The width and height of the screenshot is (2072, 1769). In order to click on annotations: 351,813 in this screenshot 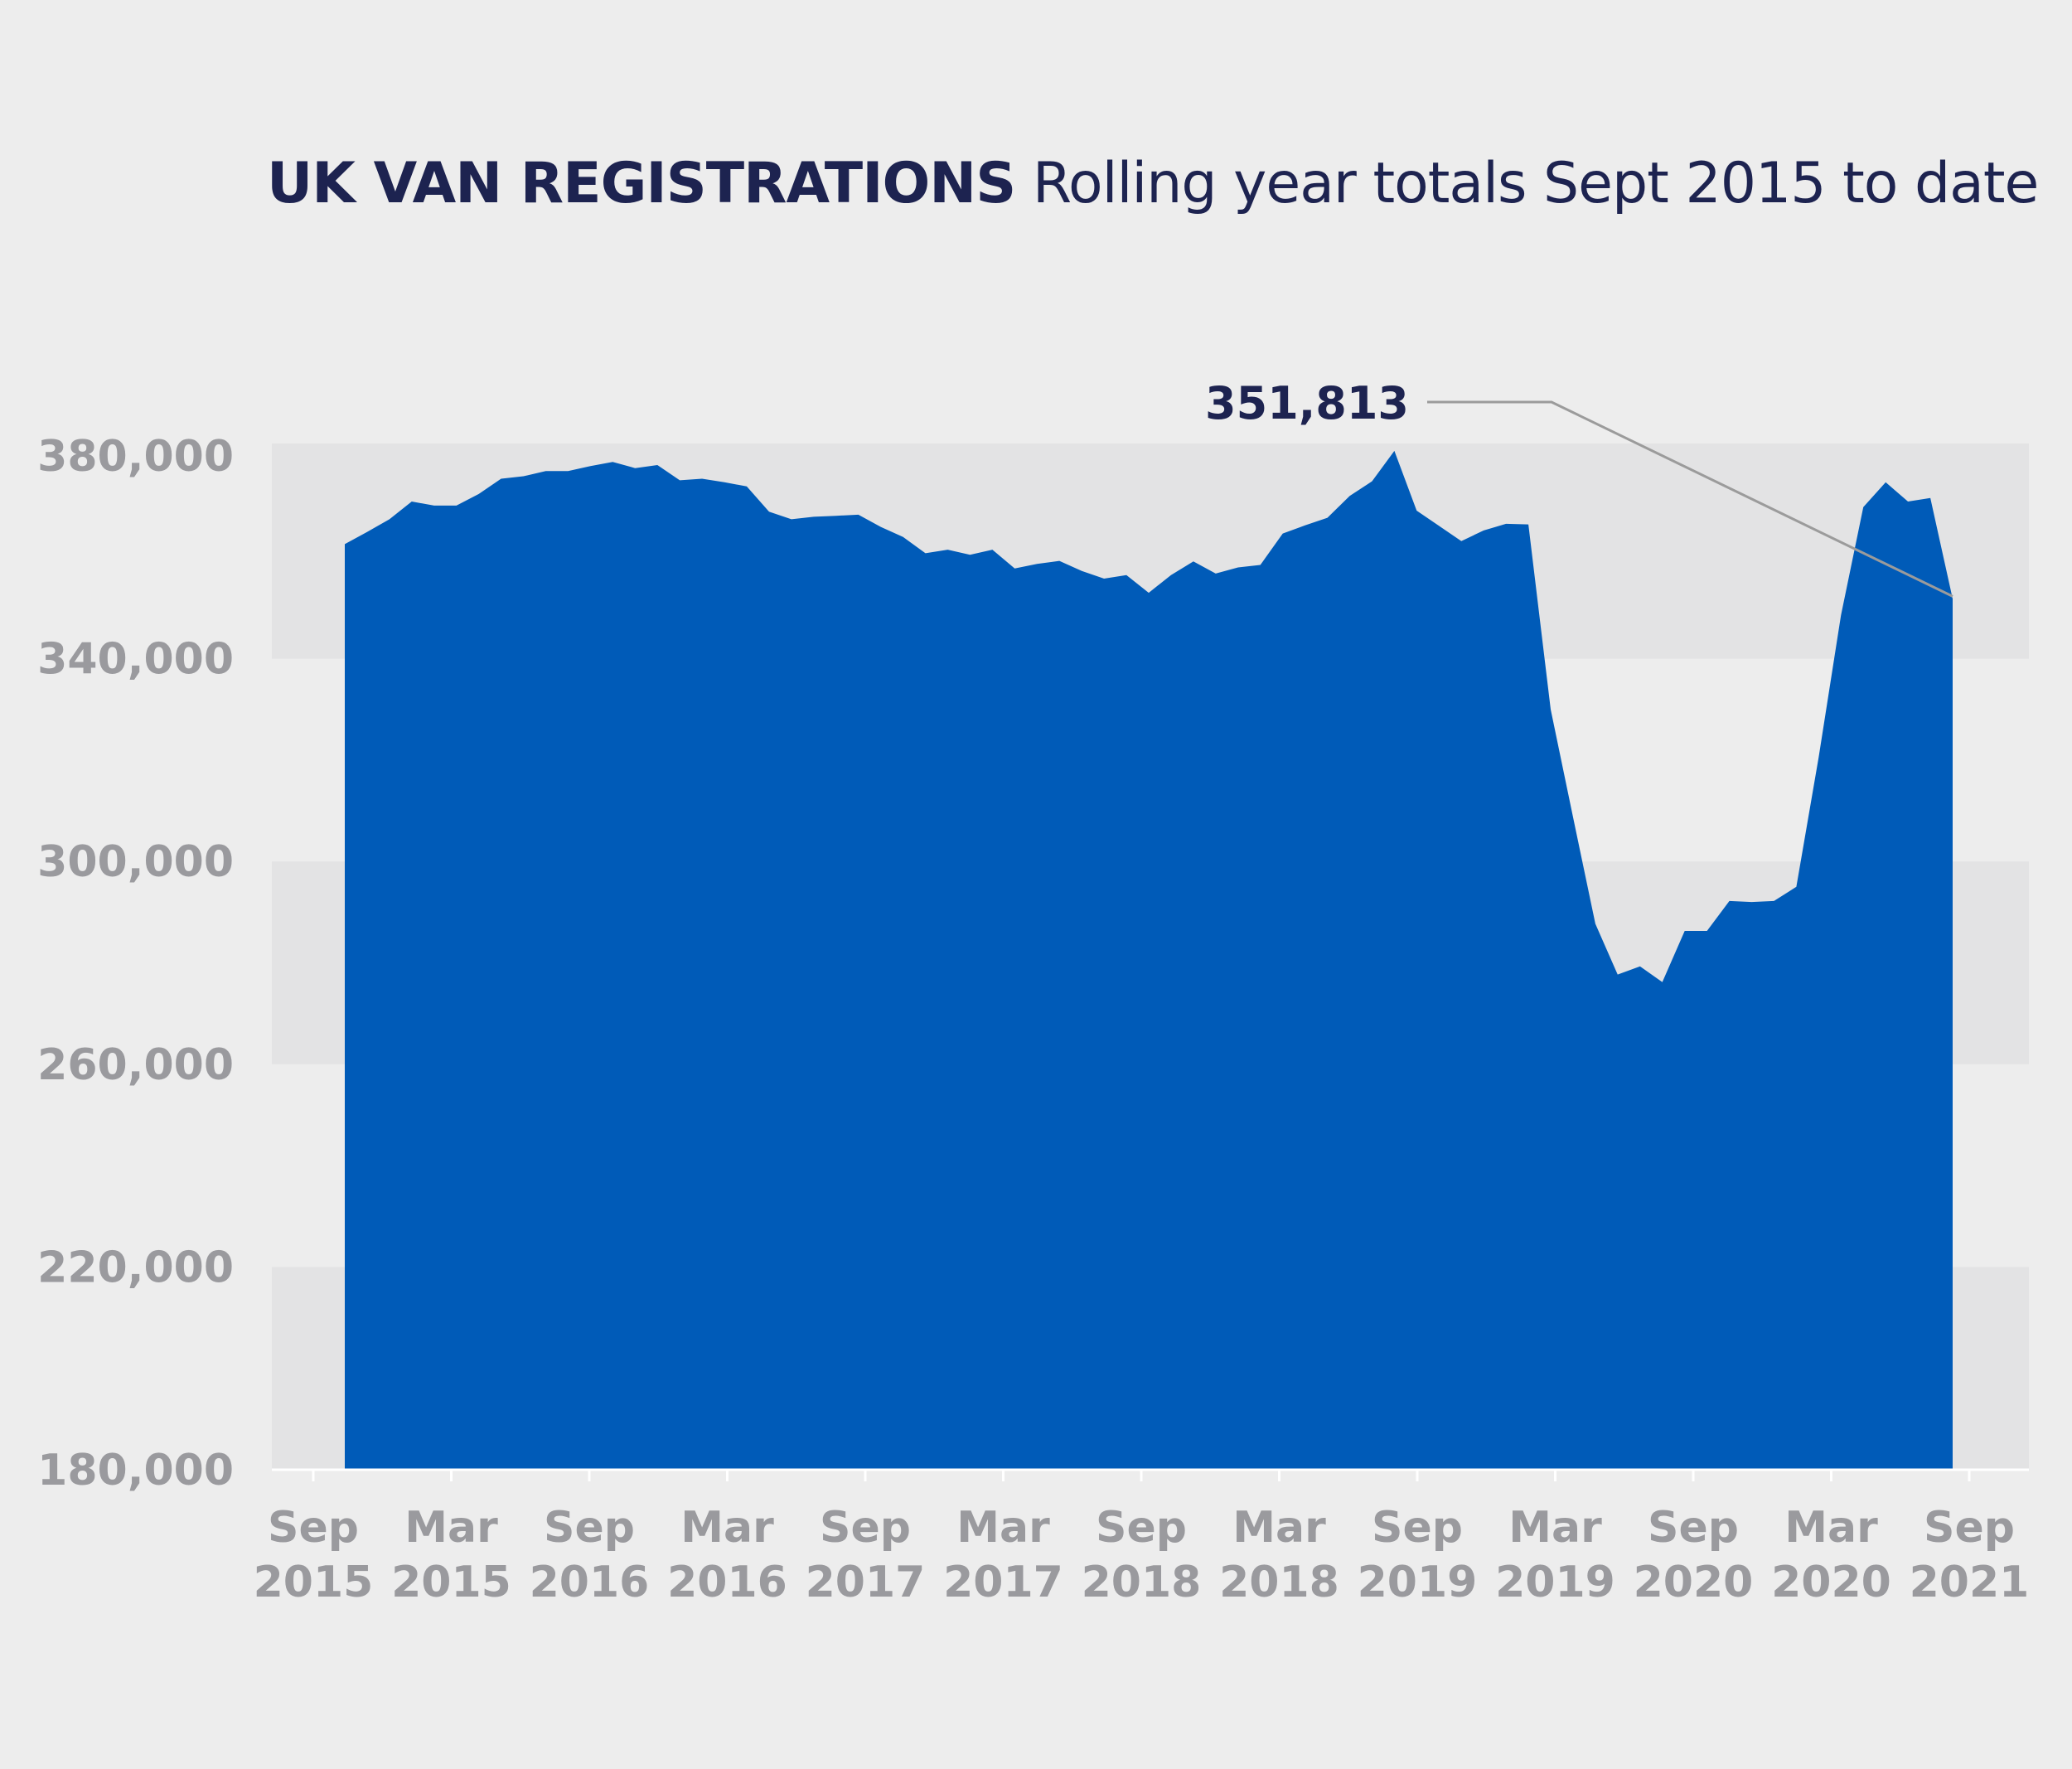, I will do `click(1579, 487)`.